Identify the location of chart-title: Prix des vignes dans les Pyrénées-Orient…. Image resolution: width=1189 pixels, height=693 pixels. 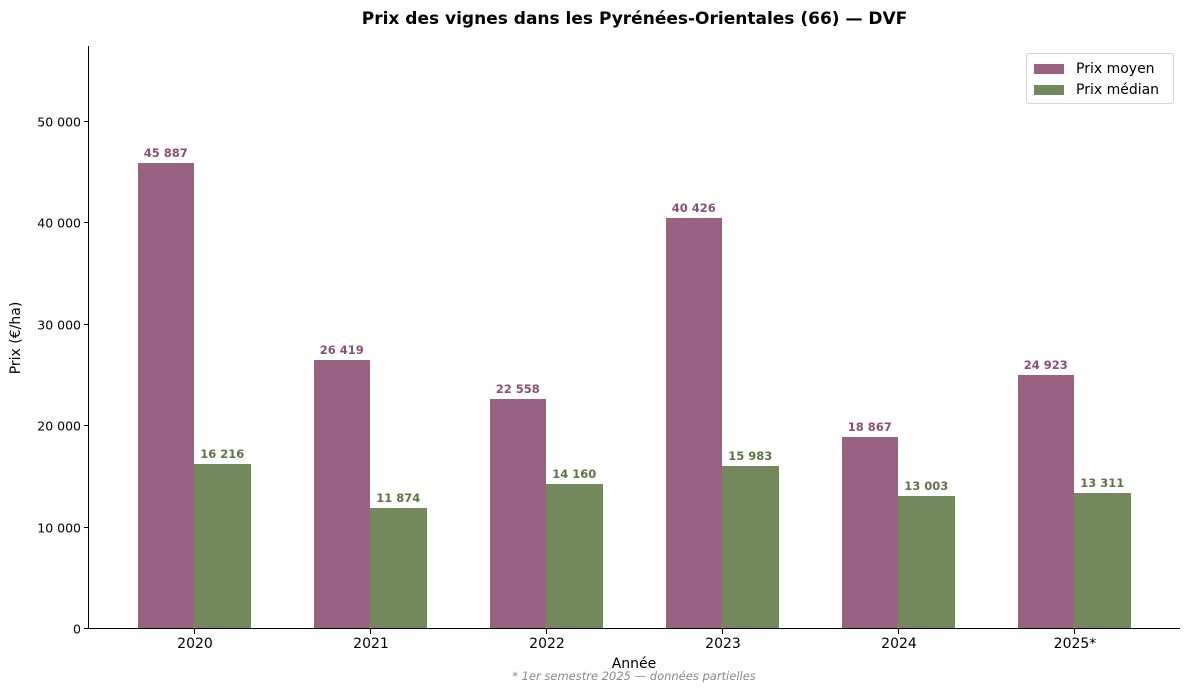
(634, 19).